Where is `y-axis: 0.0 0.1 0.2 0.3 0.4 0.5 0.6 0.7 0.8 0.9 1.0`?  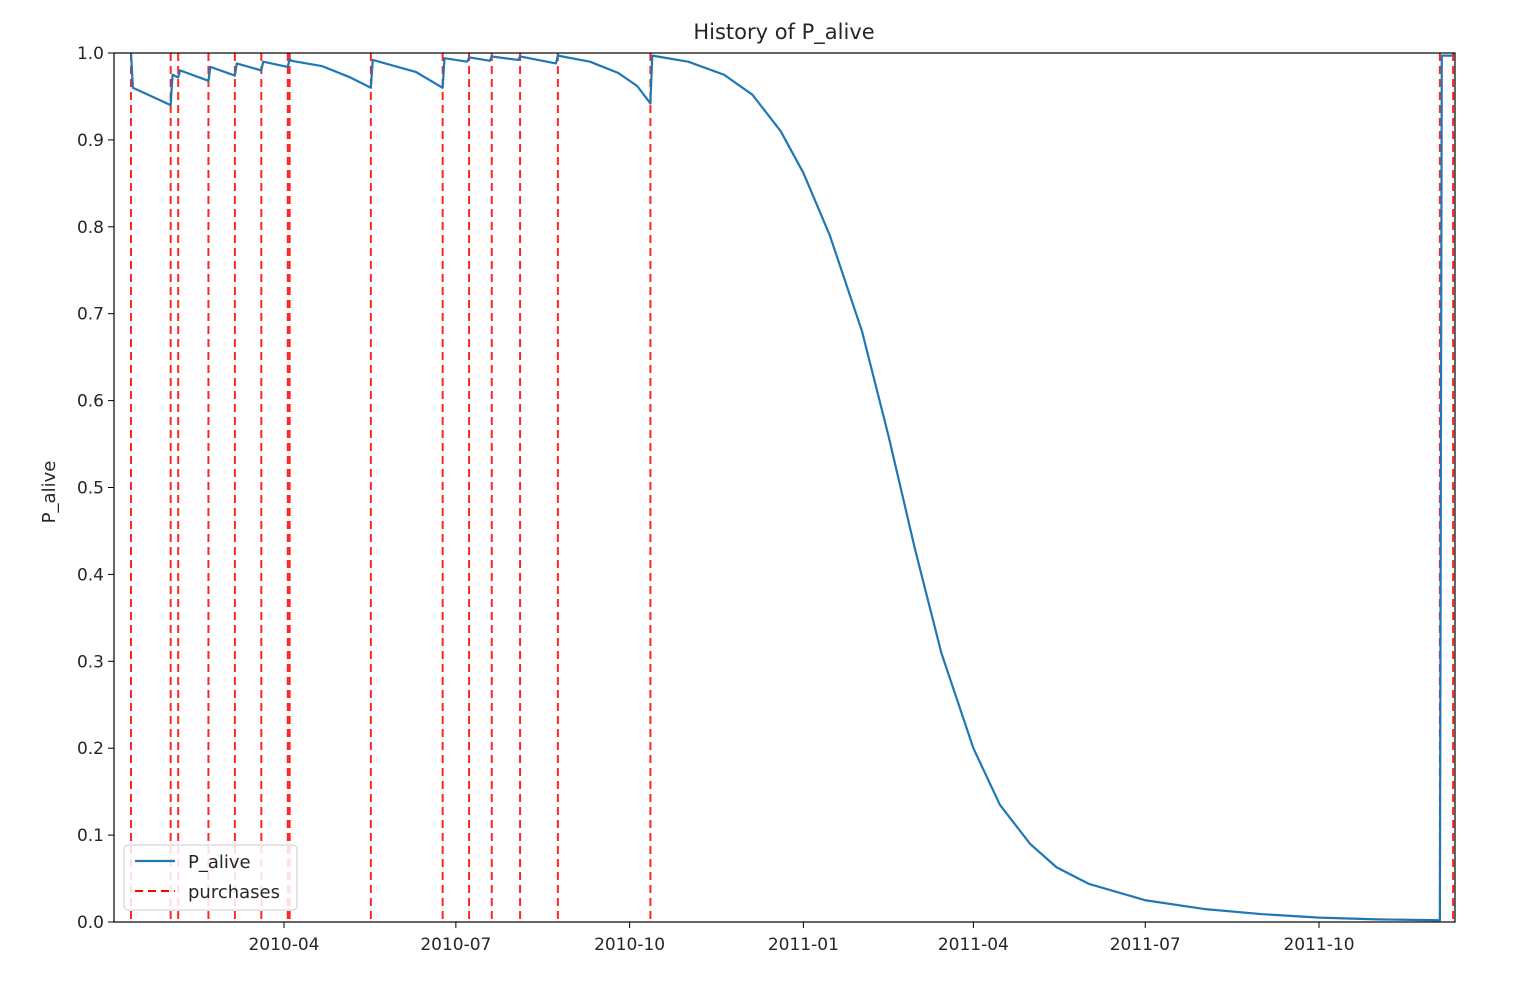 y-axis: 0.0 0.1 0.2 0.3 0.4 0.5 0.6 0.7 0.8 0.9 1.0 is located at coordinates (95, 488).